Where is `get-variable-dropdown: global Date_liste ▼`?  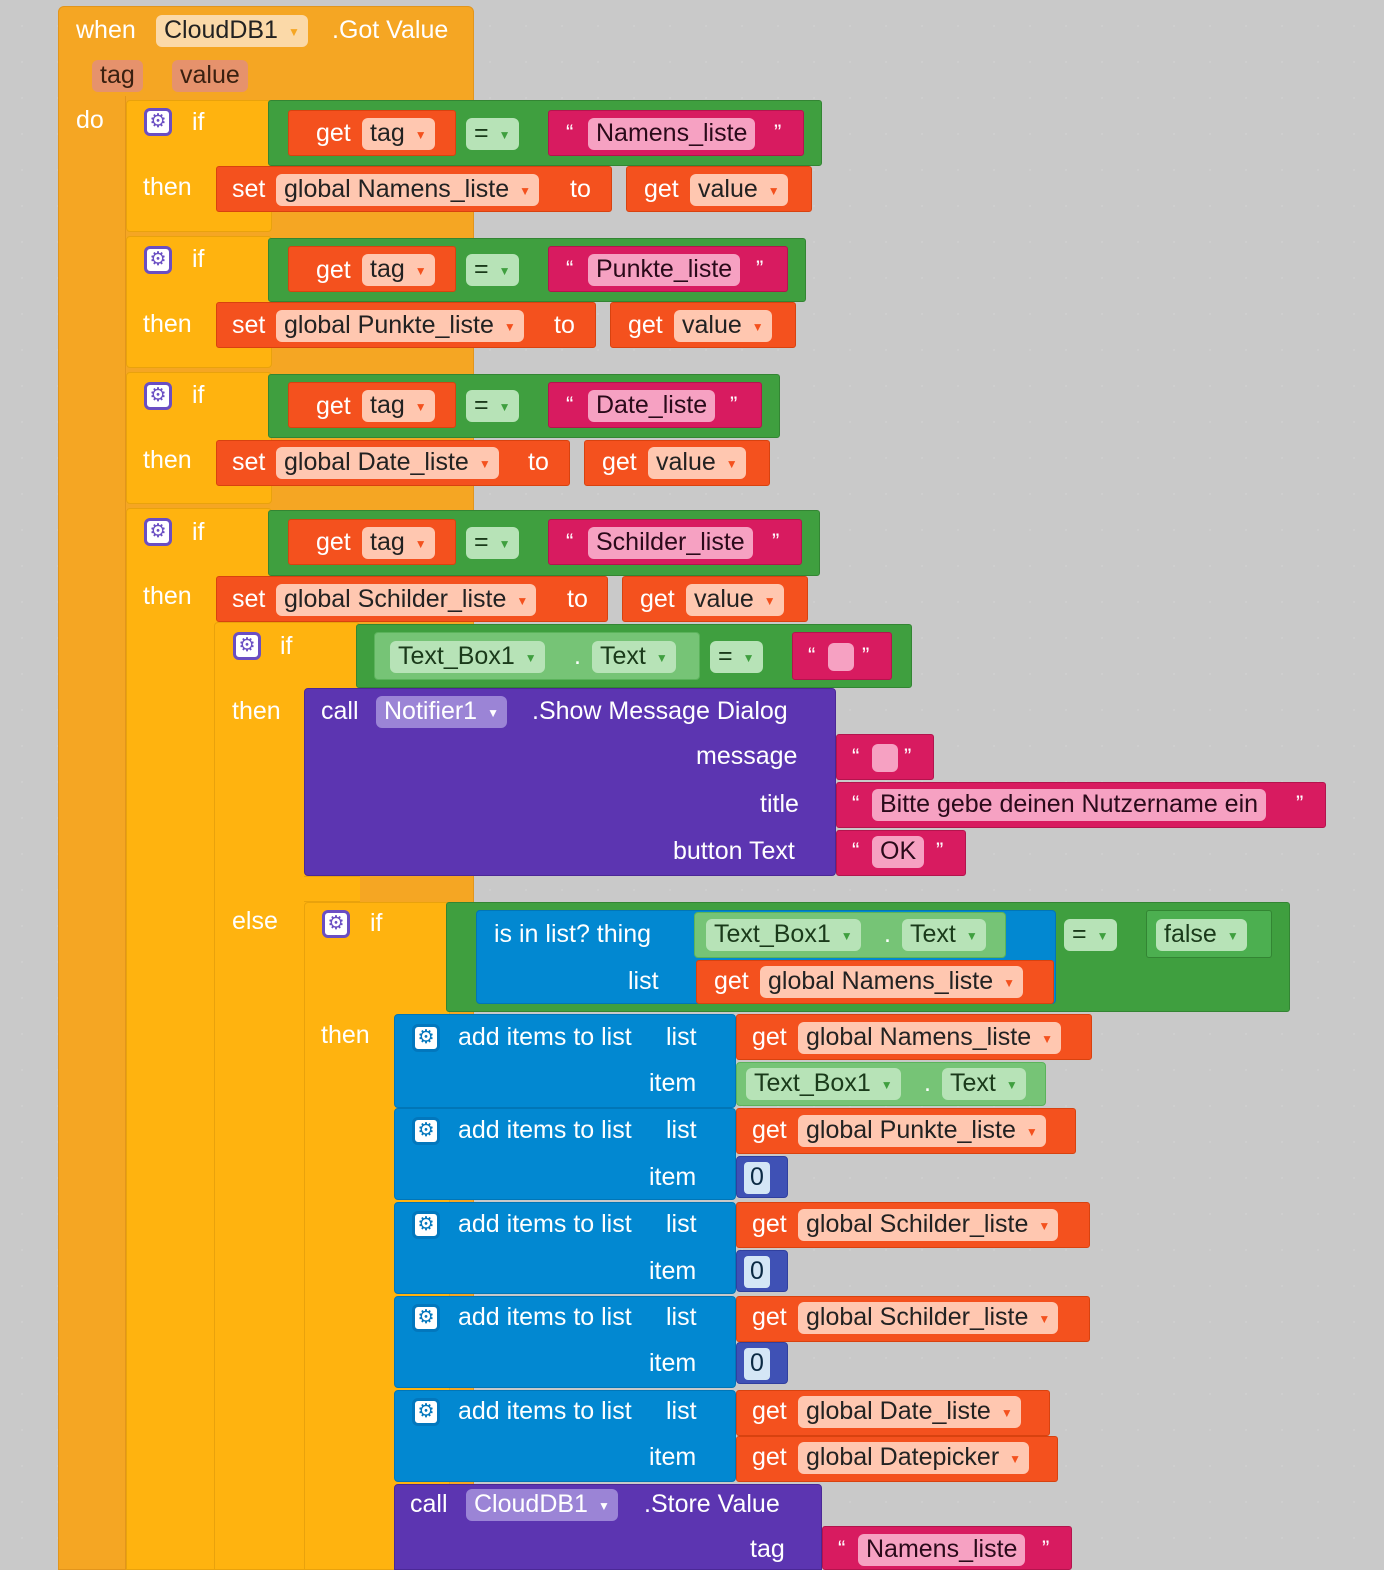 get-variable-dropdown: global Date_liste ▼ is located at coordinates (909, 1412).